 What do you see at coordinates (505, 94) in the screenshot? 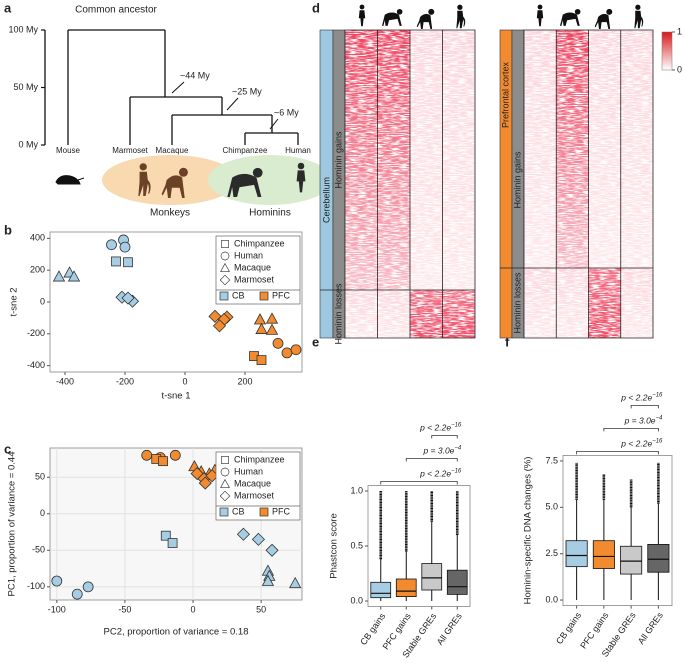
I see `tissue-label: Prefrontal cortex` at bounding box center [505, 94].